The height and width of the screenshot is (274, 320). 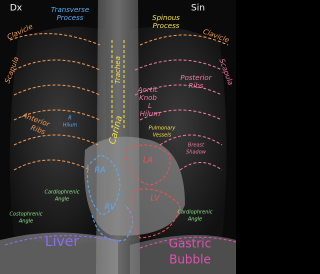 I want to click on label: Knob, so click(x=148, y=98).